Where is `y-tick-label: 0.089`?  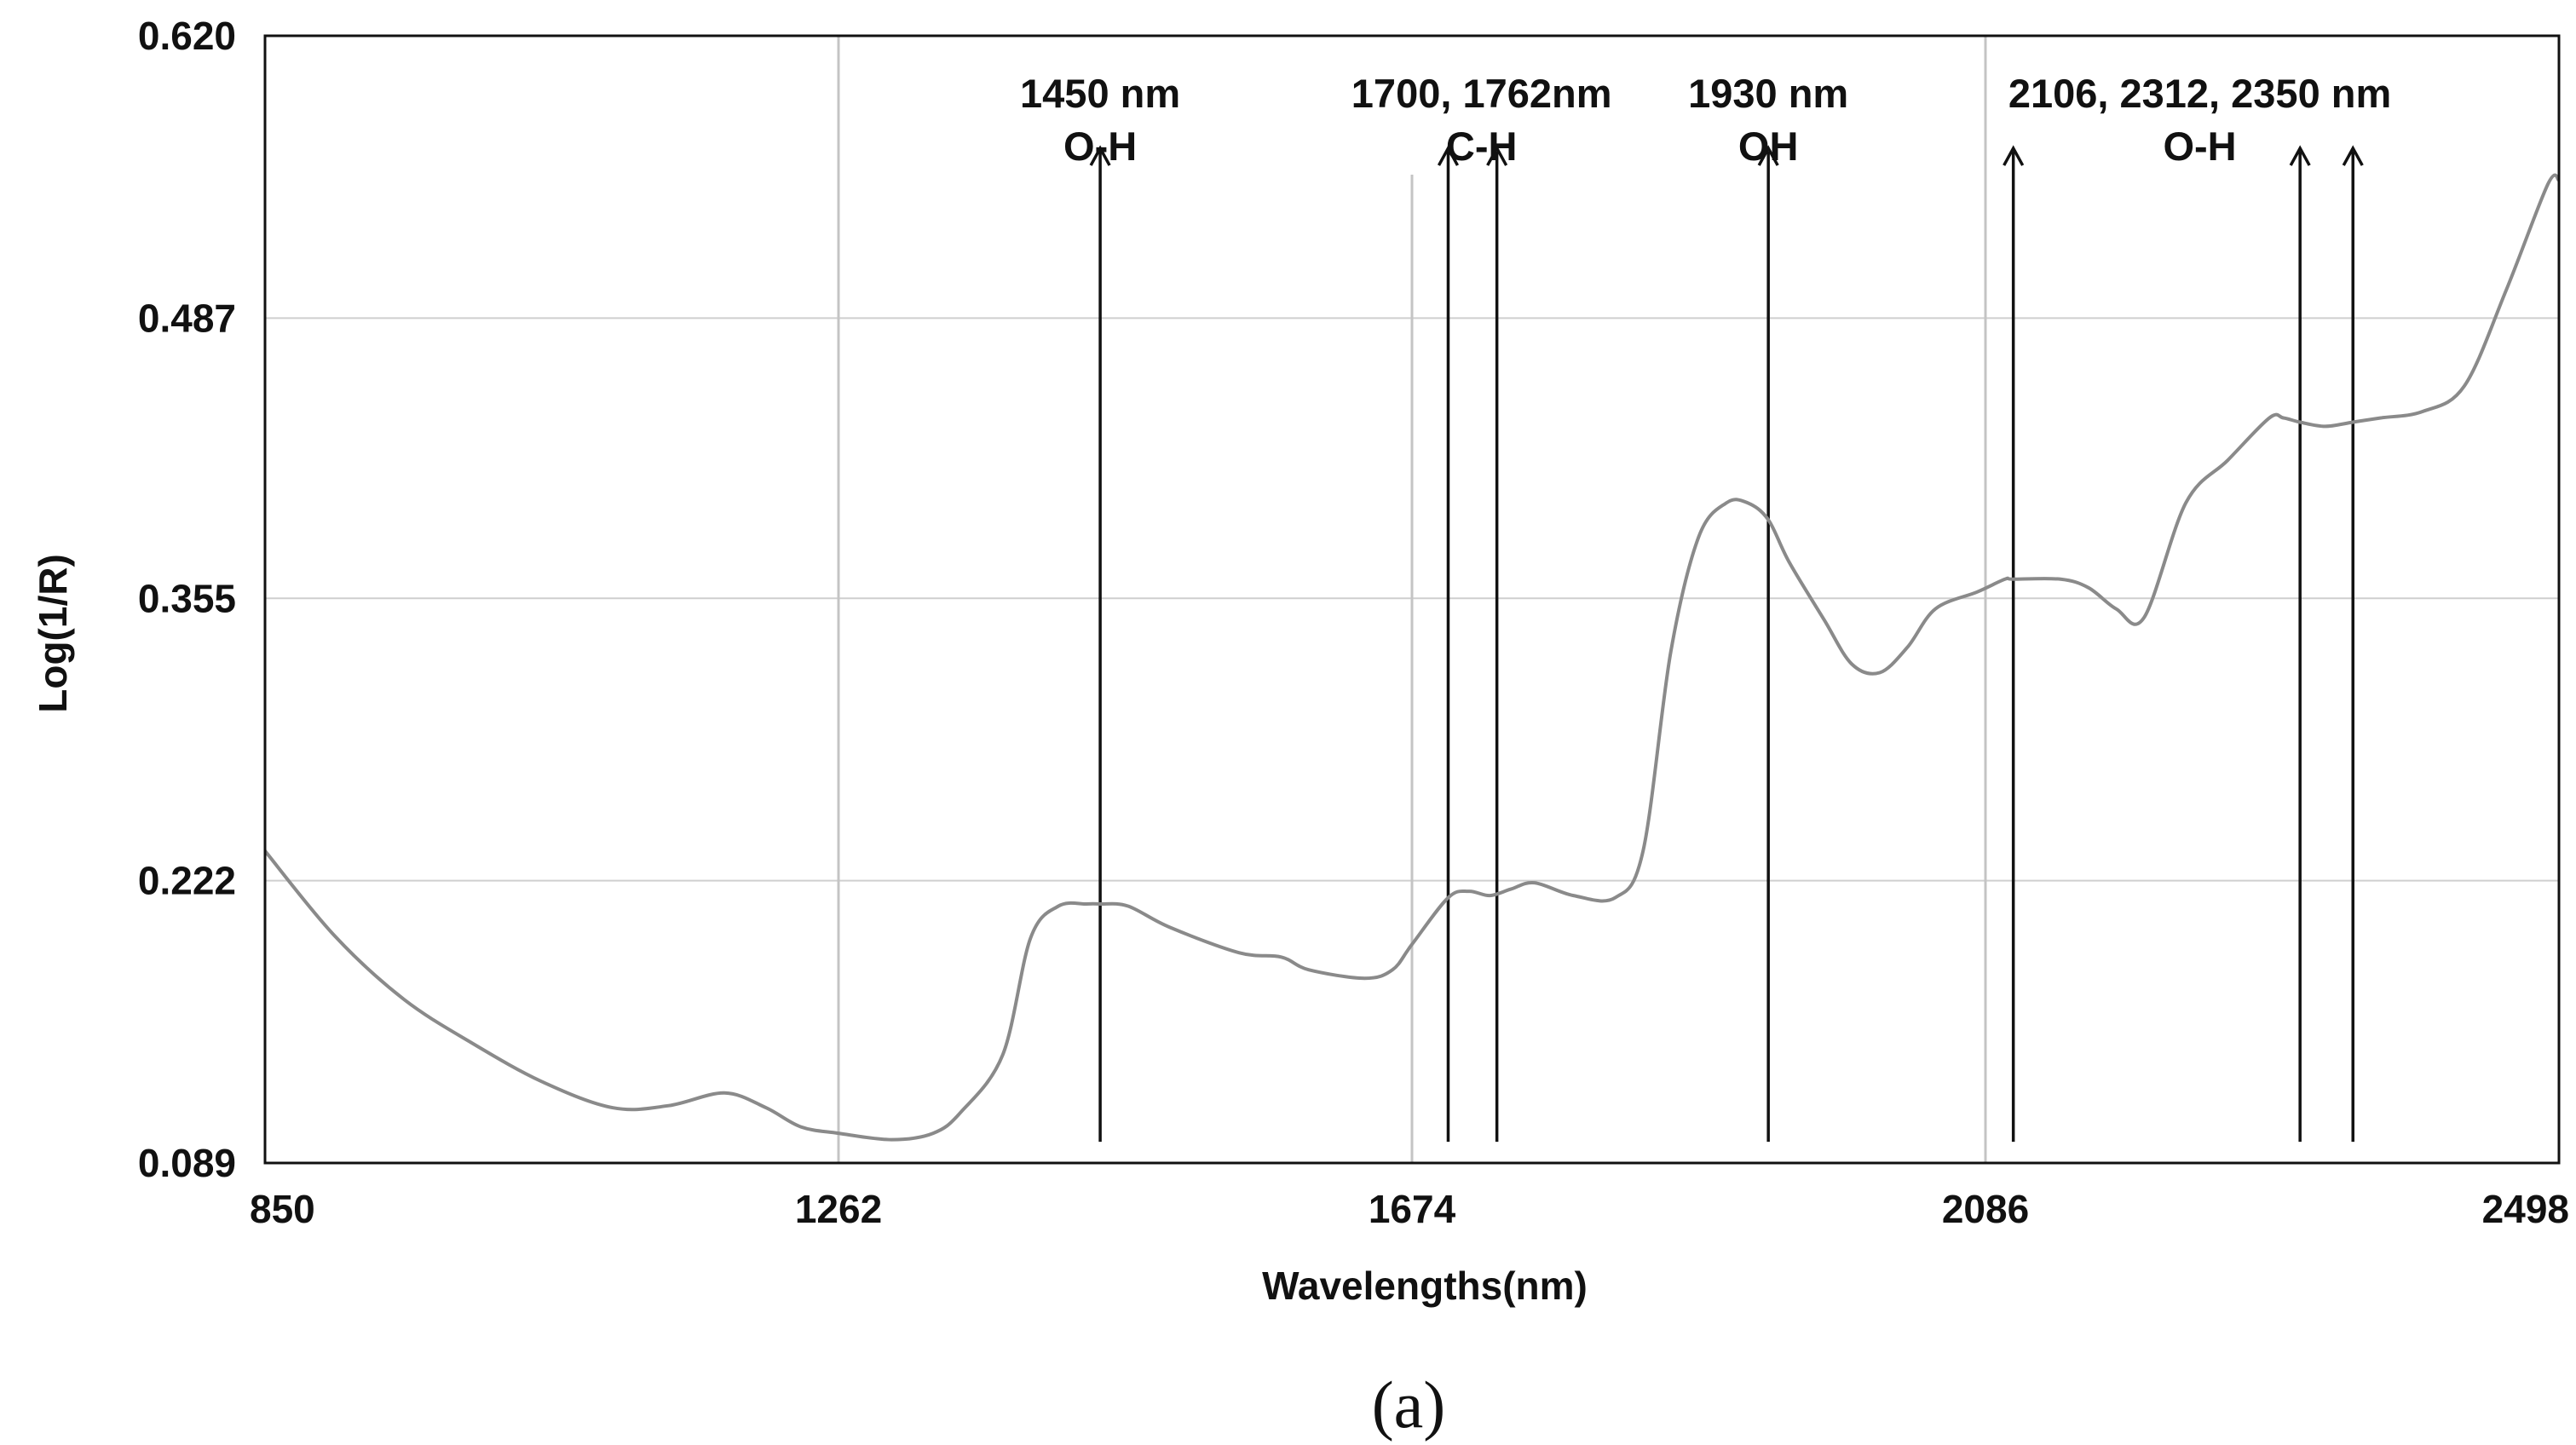 y-tick-label: 0.089 is located at coordinates (187, 1163).